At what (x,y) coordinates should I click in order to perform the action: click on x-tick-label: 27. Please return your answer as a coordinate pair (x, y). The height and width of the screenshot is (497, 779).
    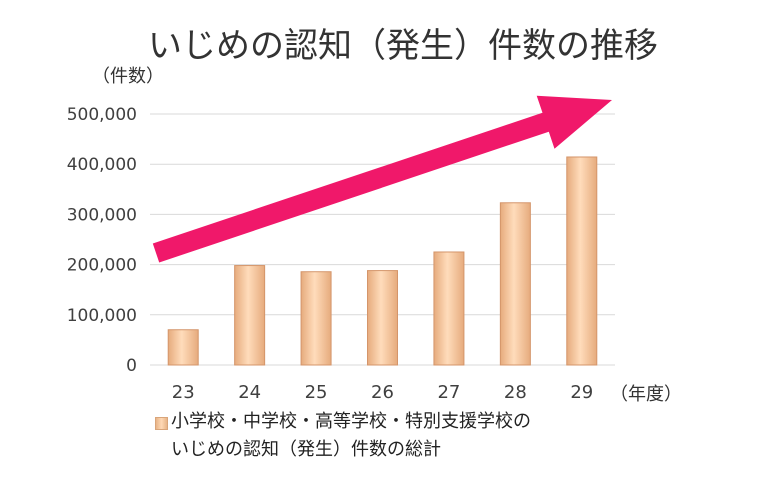
    Looking at the image, I should click on (448, 392).